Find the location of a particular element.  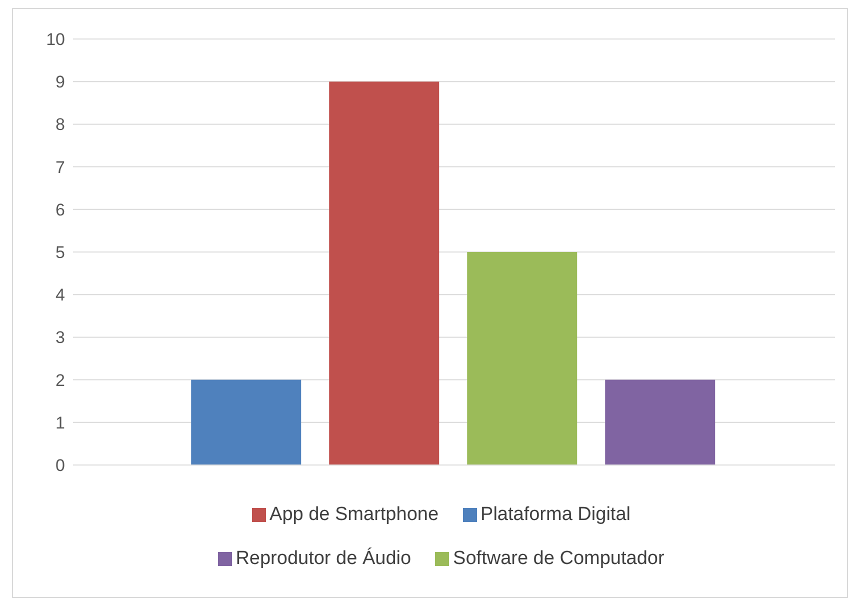

y-tick-label: 9 is located at coordinates (60, 82).